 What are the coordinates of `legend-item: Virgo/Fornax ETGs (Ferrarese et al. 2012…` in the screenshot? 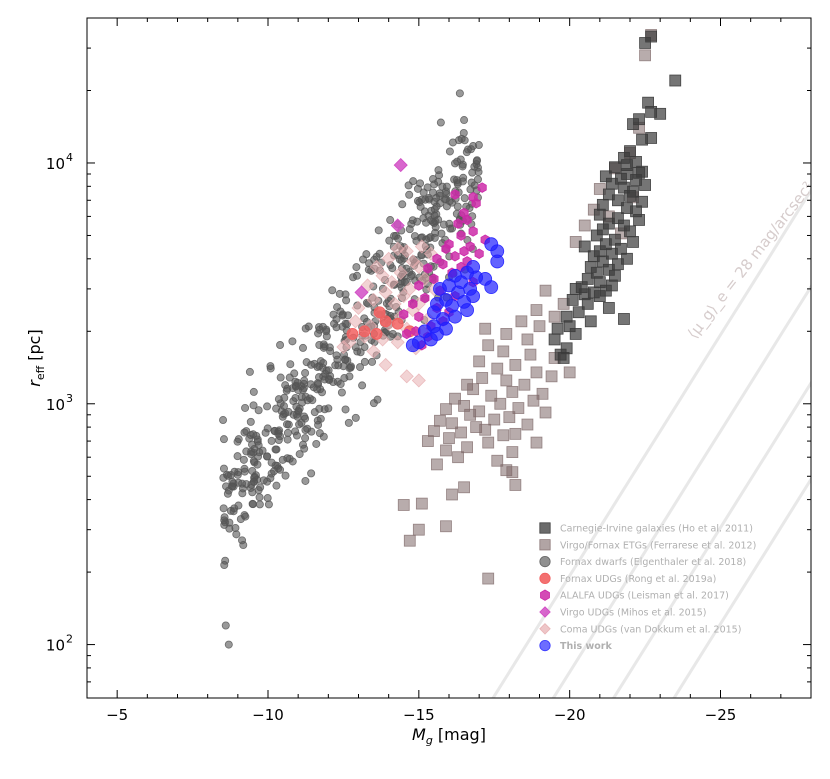 It's located at (648, 546).